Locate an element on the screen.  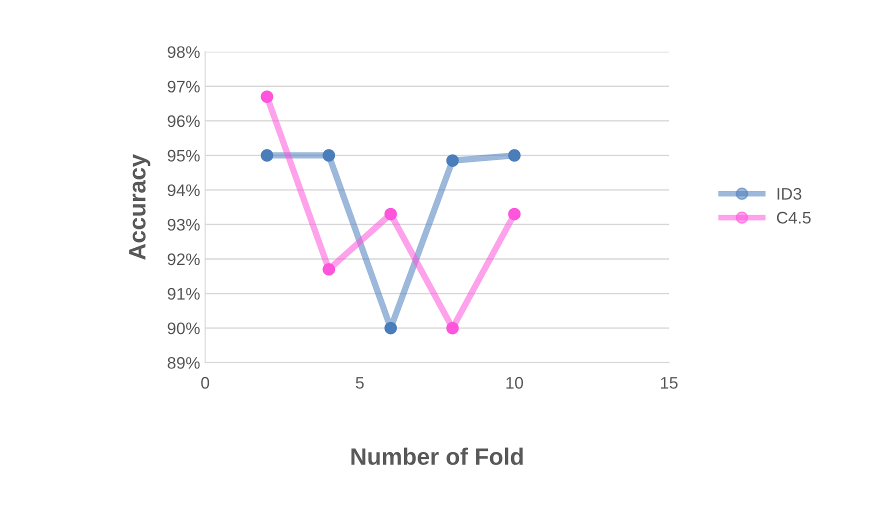
y-tick-label: 98% is located at coordinates (184, 52).